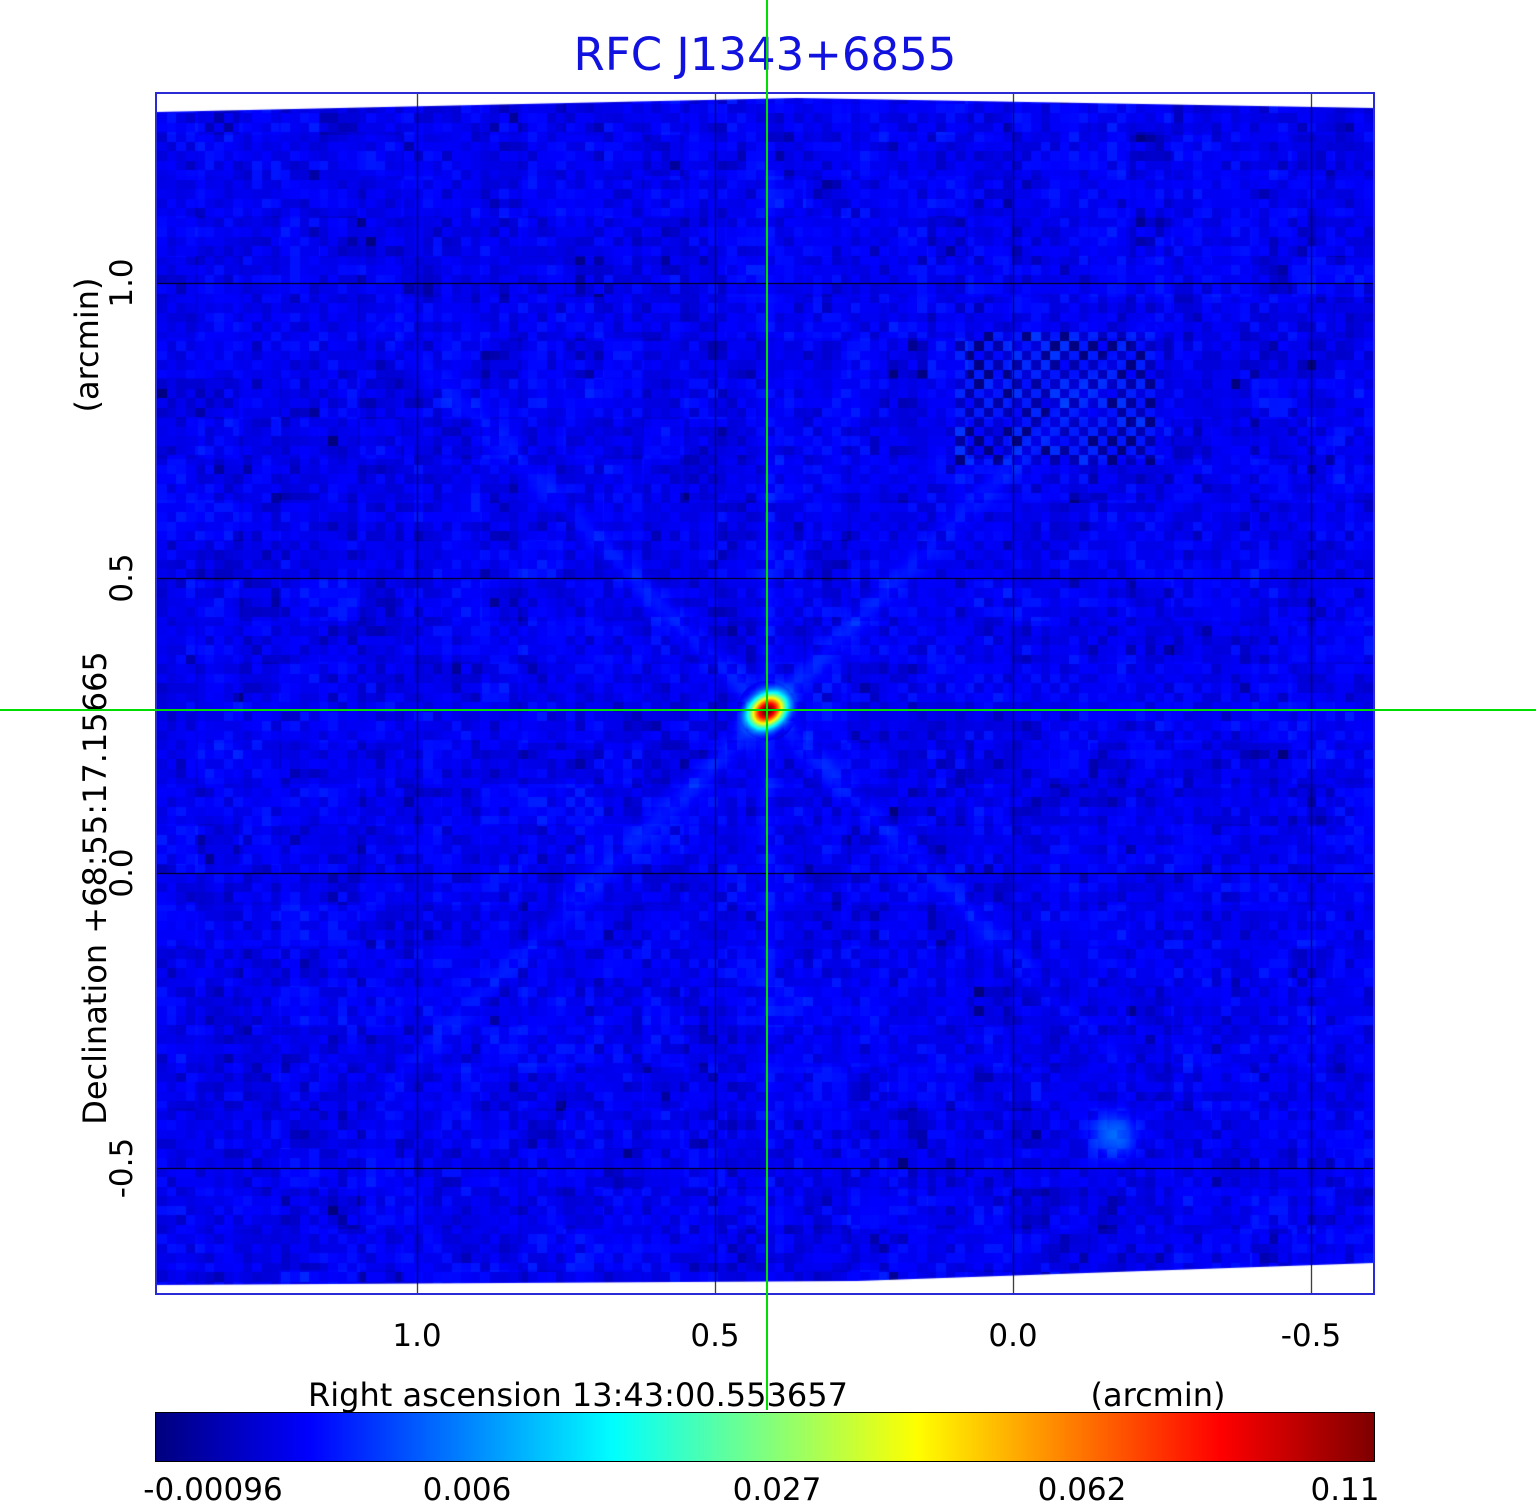 The height and width of the screenshot is (1511, 1536). I want to click on x-tick-1: 0.5, so click(715, 1336).